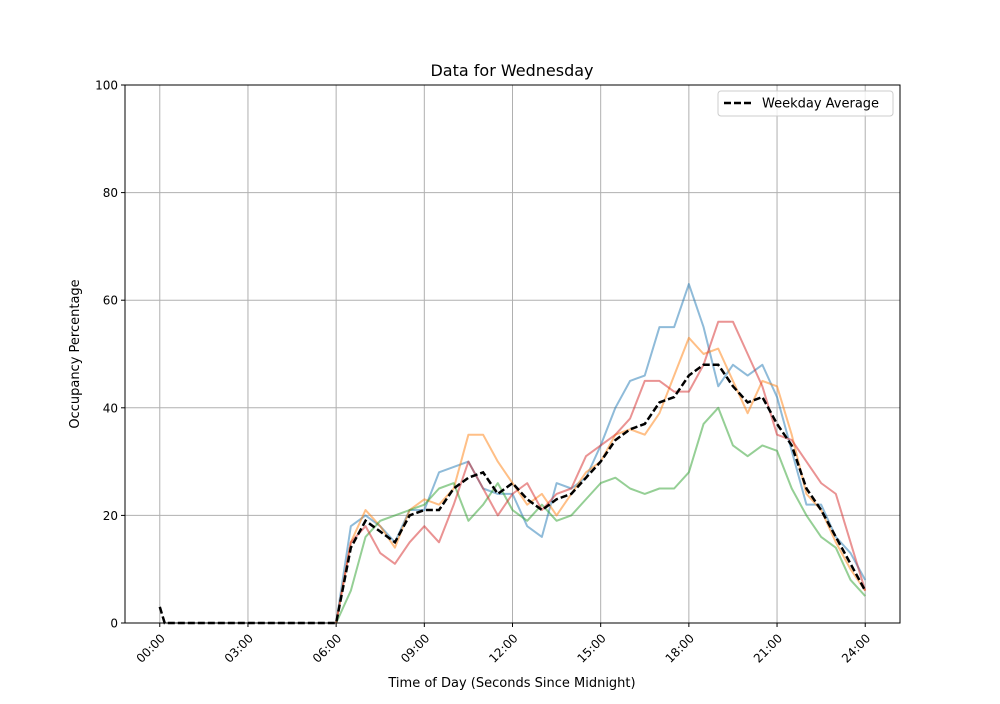 This screenshot has height=704, width=1000. I want to click on legend-box, so click(805, 103).